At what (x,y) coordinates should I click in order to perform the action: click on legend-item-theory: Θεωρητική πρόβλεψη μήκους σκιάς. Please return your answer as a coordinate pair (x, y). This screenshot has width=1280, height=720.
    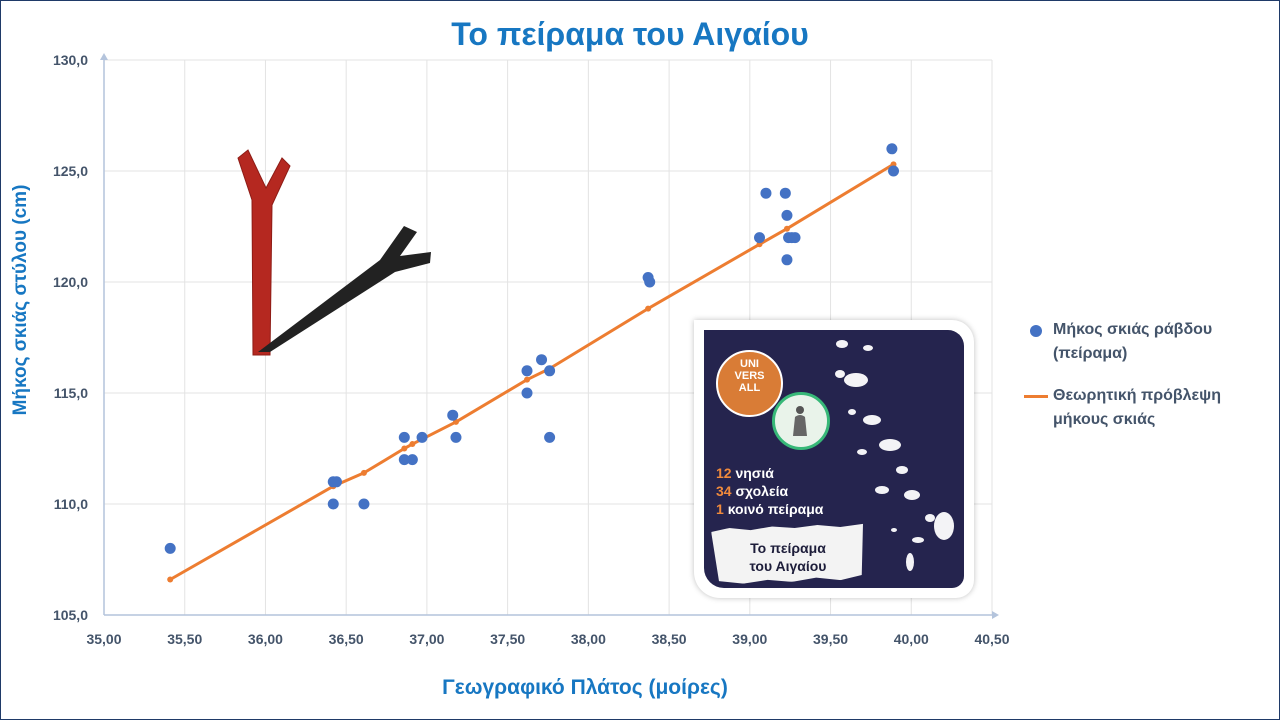
    Looking at the image, I should click on (1141, 408).